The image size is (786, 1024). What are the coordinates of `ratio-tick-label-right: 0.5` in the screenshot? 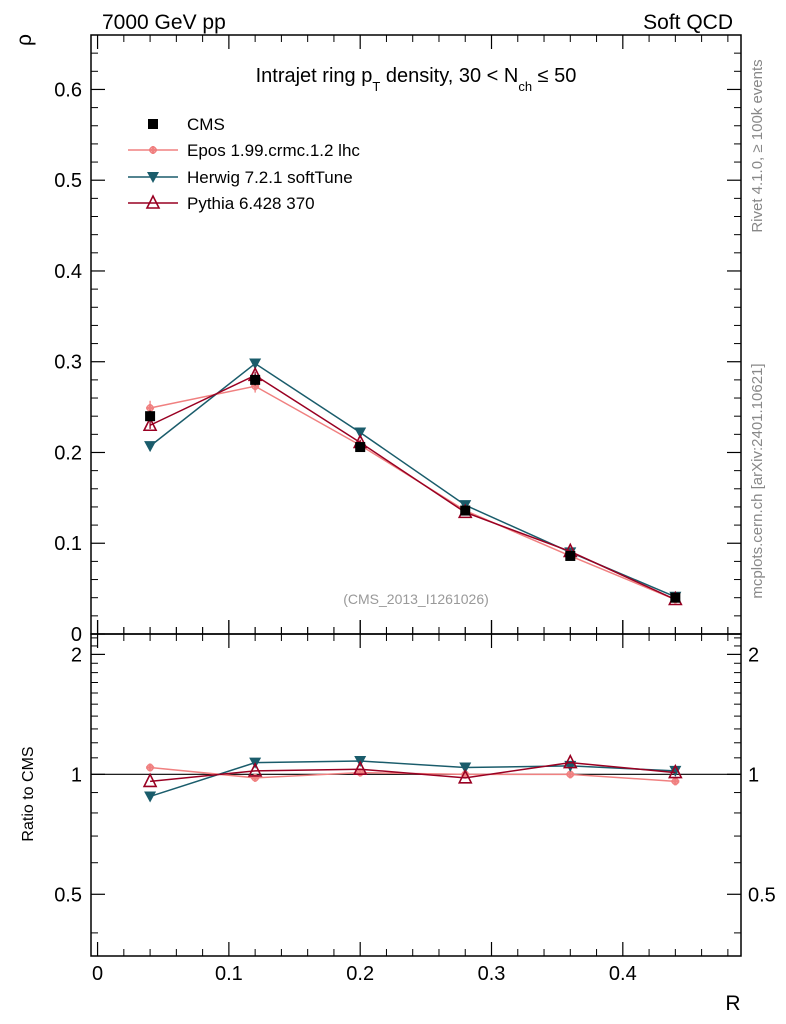 It's located at (762, 895).